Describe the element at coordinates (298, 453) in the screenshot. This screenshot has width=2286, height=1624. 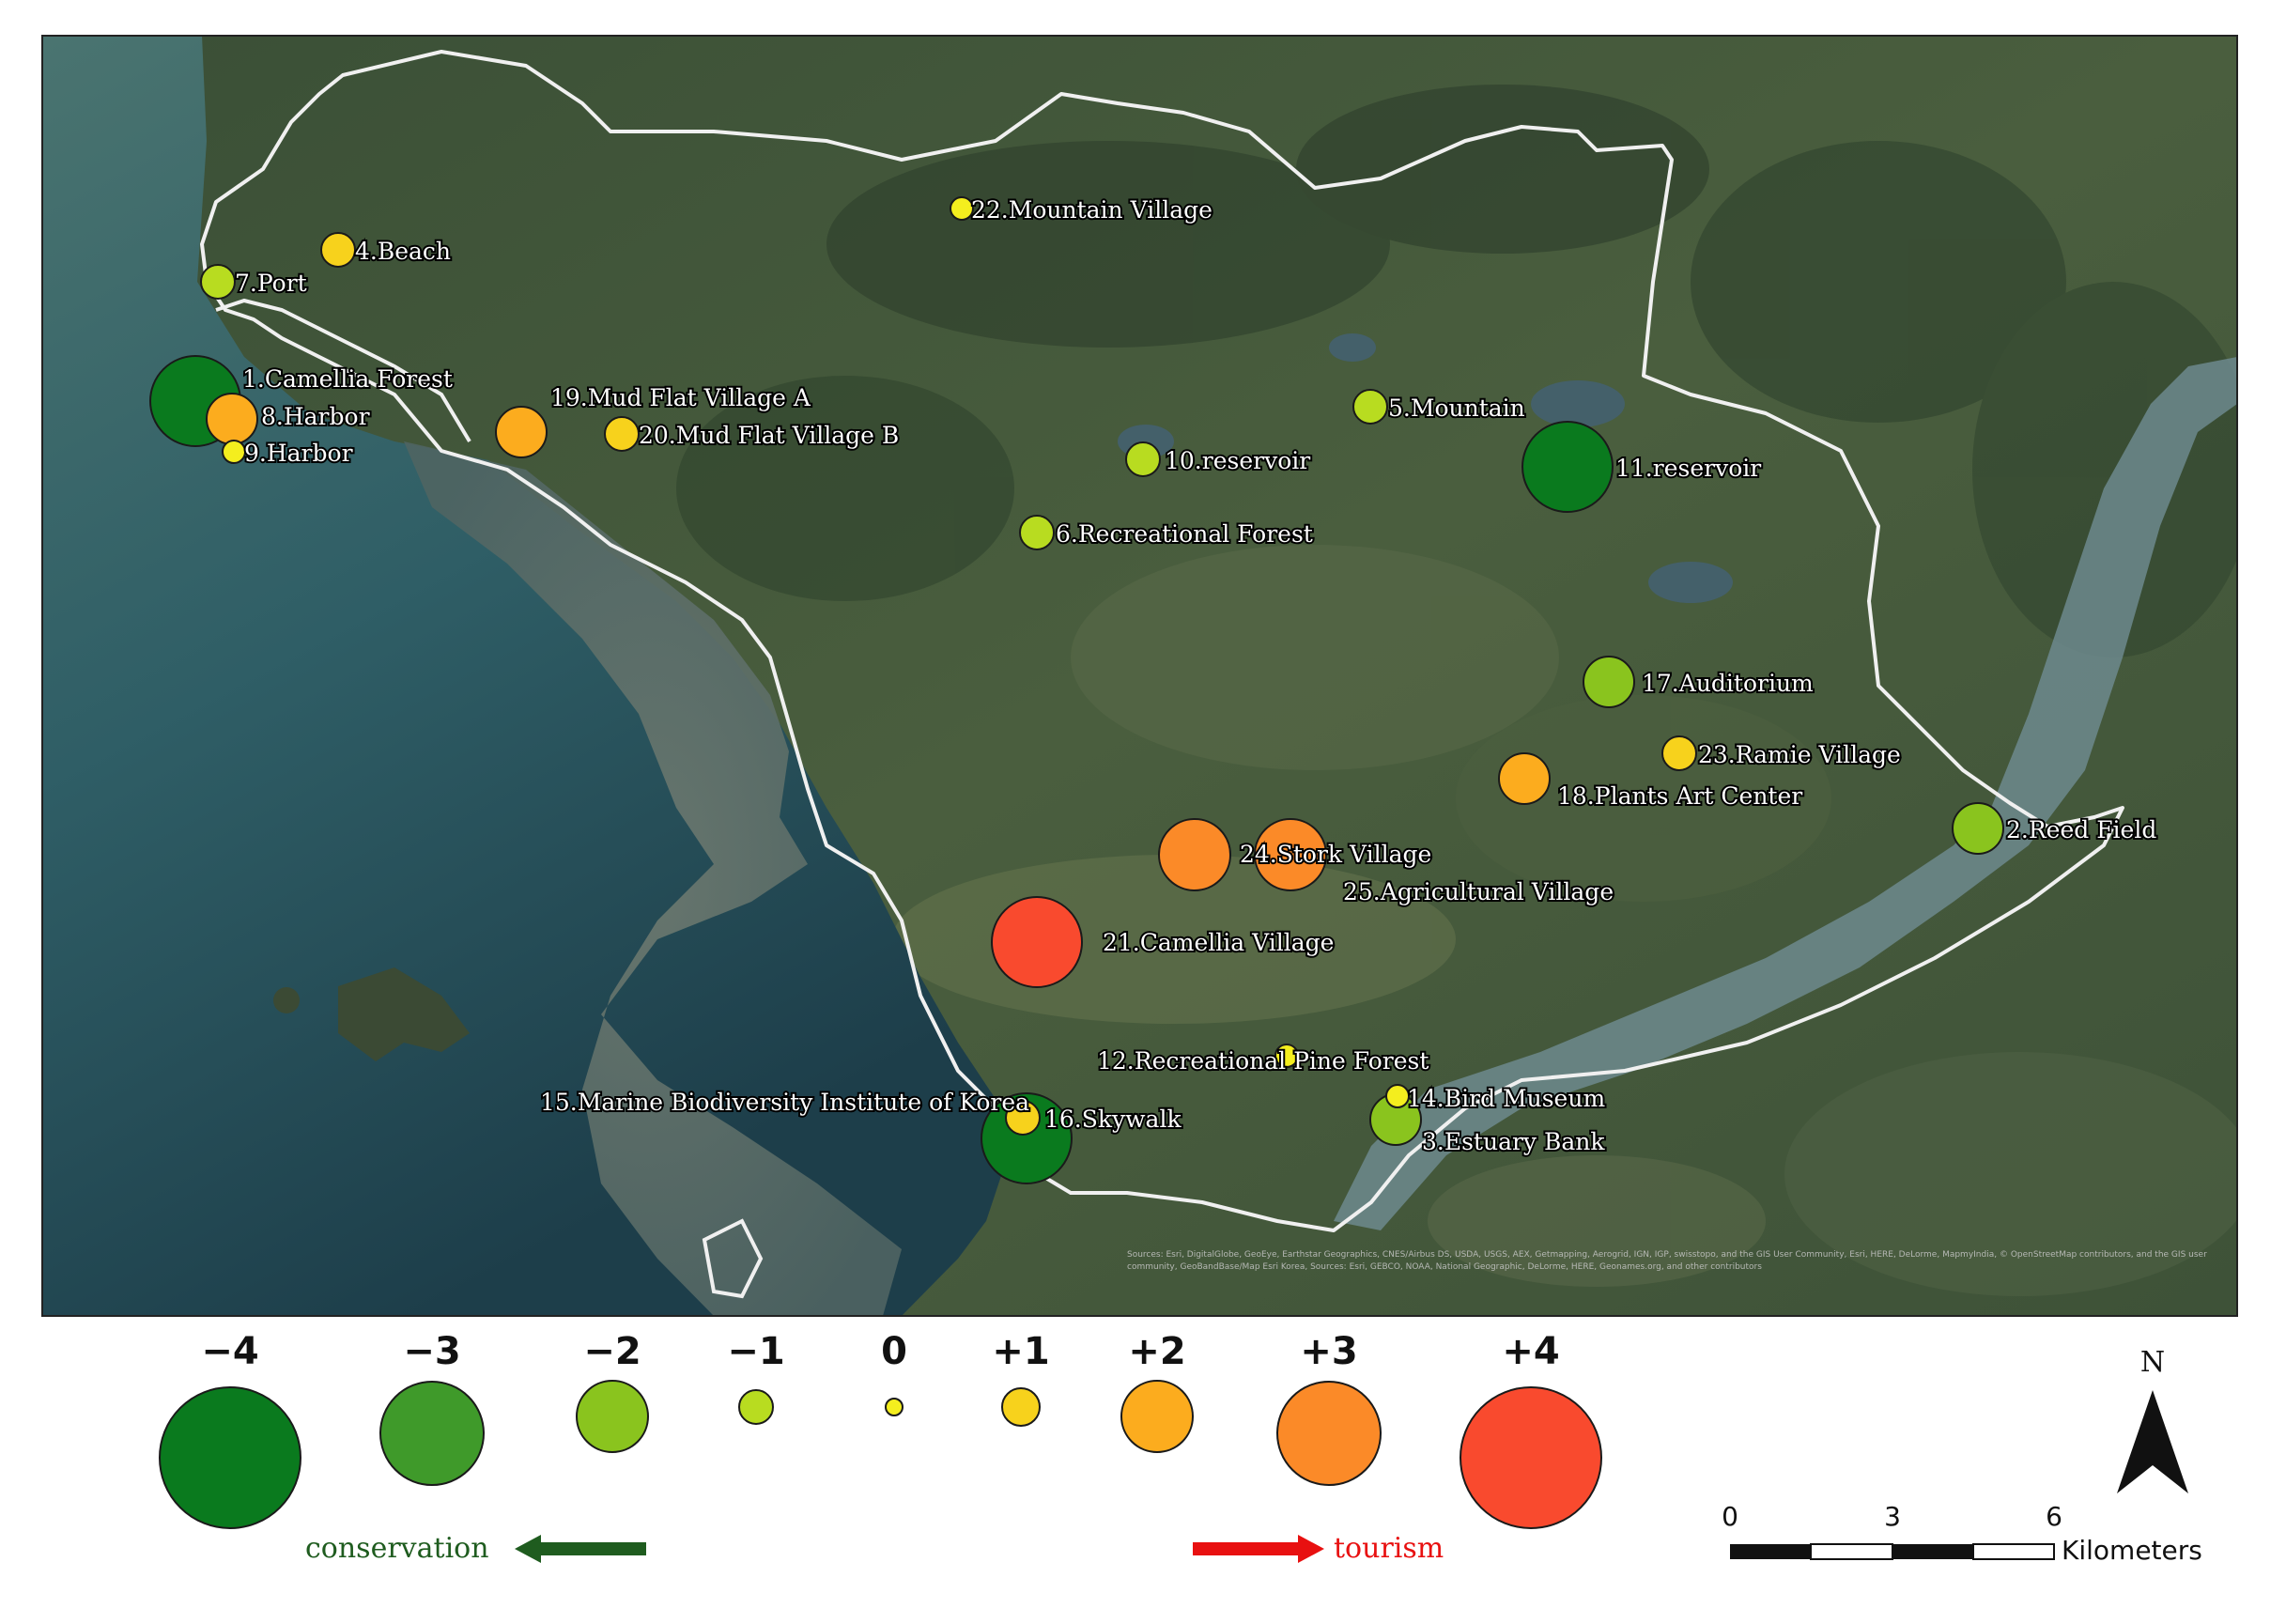
I see `site-label: 9.Harbor` at that location.